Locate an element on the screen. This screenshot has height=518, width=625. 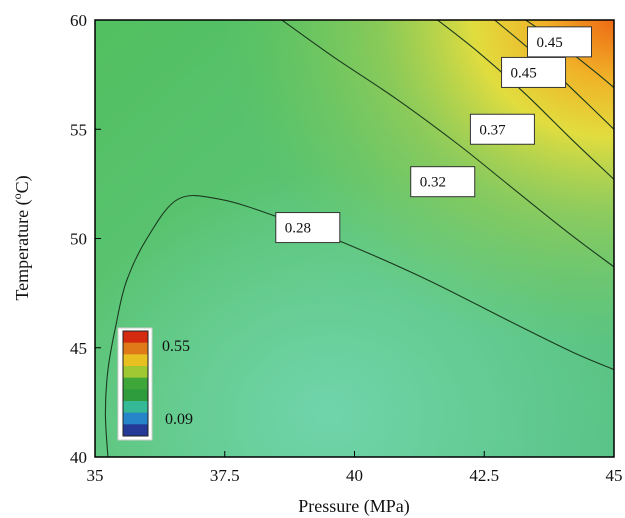
y-tick-label: 50 is located at coordinates (78, 239).